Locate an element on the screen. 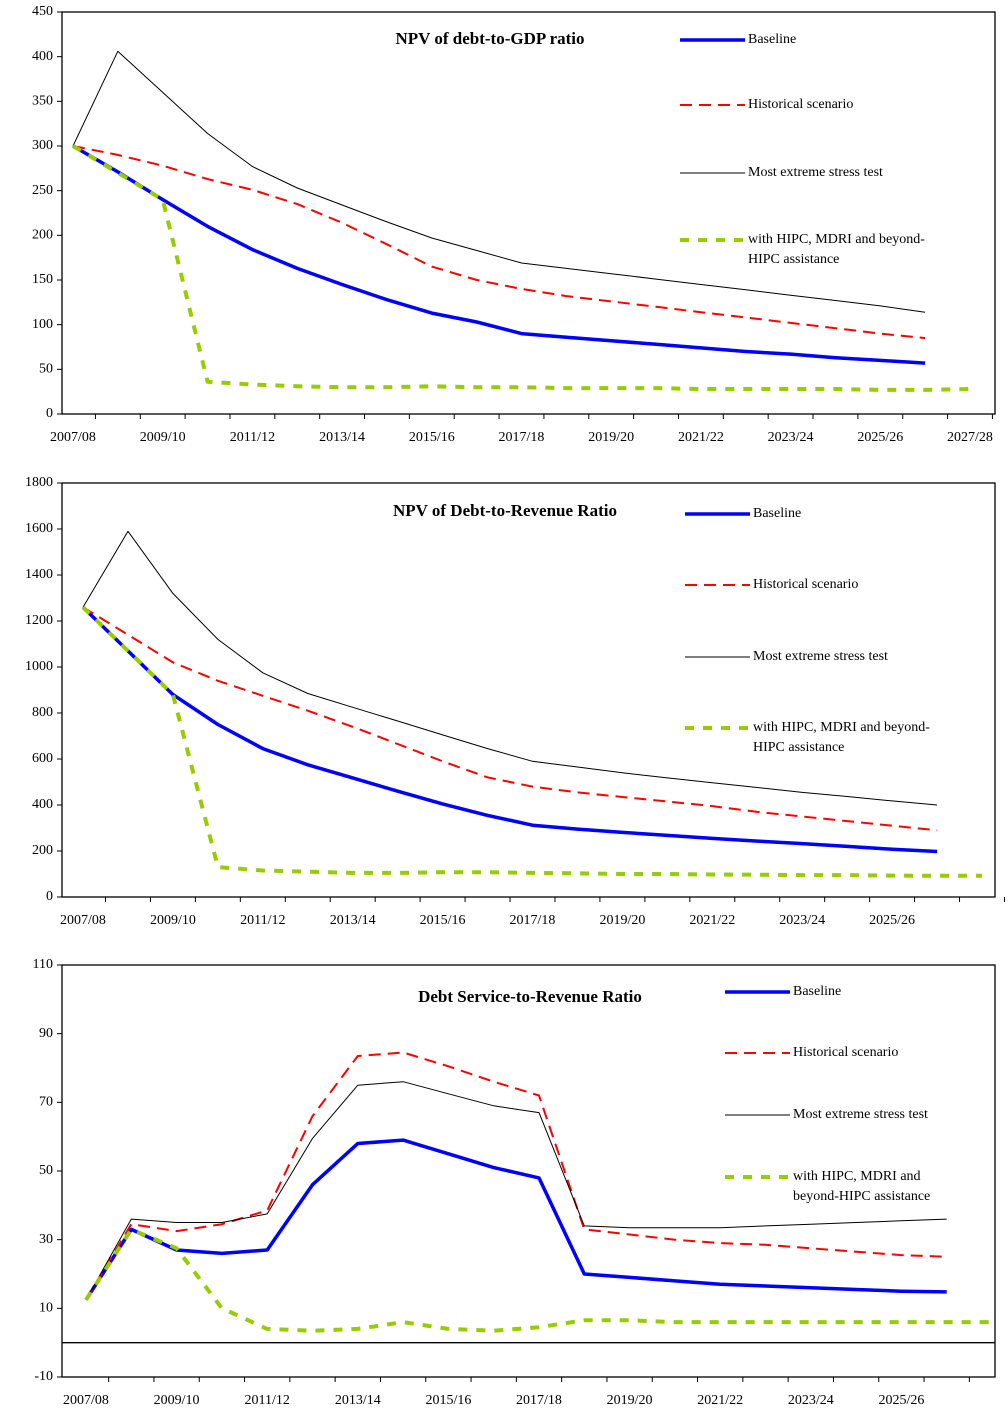 This screenshot has height=1412, width=1008. y-tick-label: 30 is located at coordinates (46, 1239).